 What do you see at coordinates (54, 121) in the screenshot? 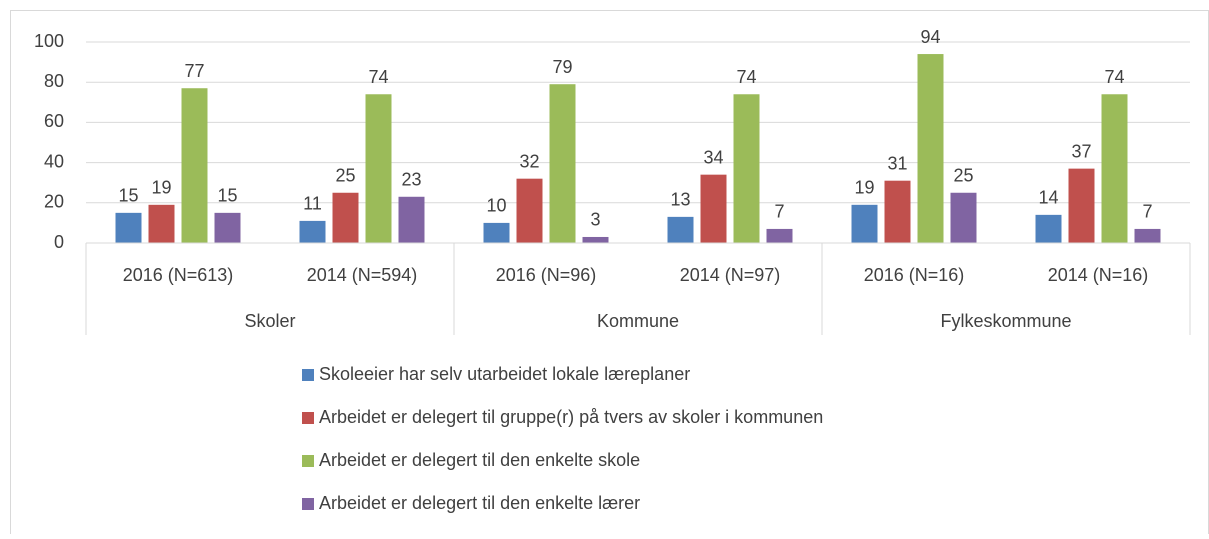
I see `y-tick-label: 60` at bounding box center [54, 121].